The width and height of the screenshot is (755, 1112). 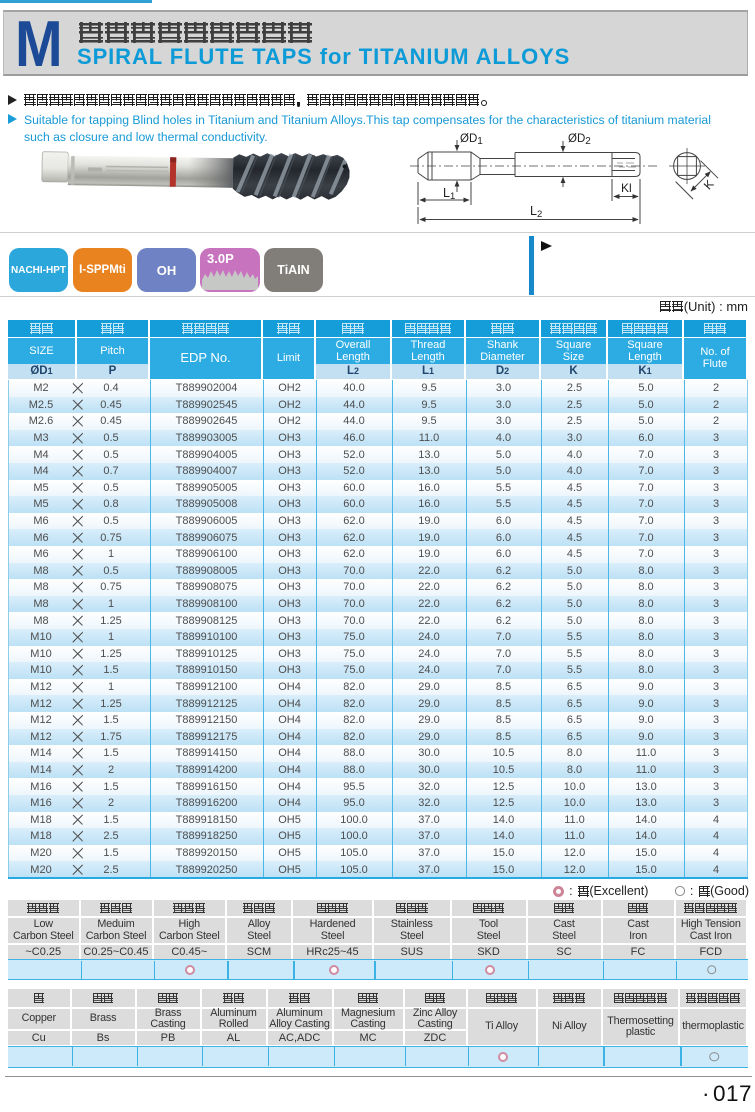 I want to click on svg-text: L1, so click(x=449, y=194).